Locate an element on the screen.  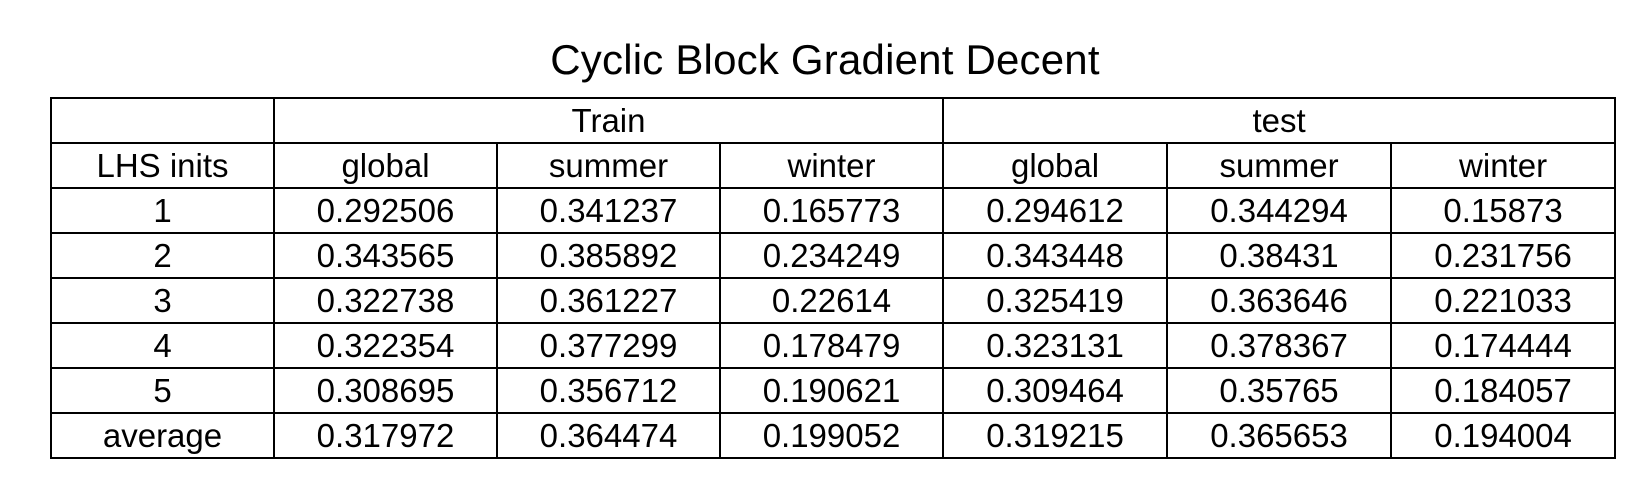
column-header-test-global: global is located at coordinates (1055, 165).